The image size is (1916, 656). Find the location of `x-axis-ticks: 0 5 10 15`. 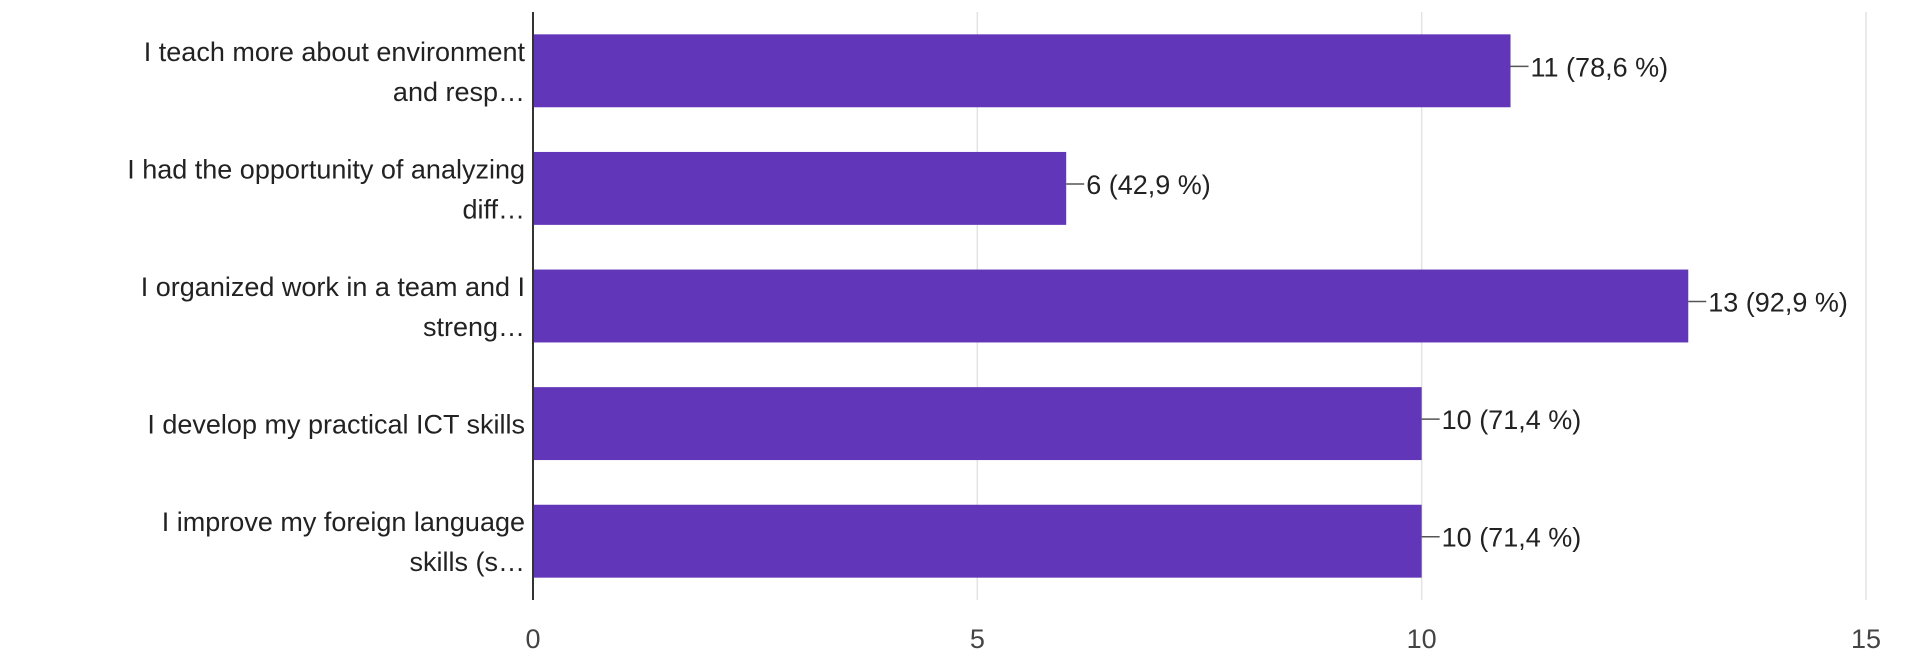

x-axis-ticks: 0 5 10 15 is located at coordinates (1203, 639).